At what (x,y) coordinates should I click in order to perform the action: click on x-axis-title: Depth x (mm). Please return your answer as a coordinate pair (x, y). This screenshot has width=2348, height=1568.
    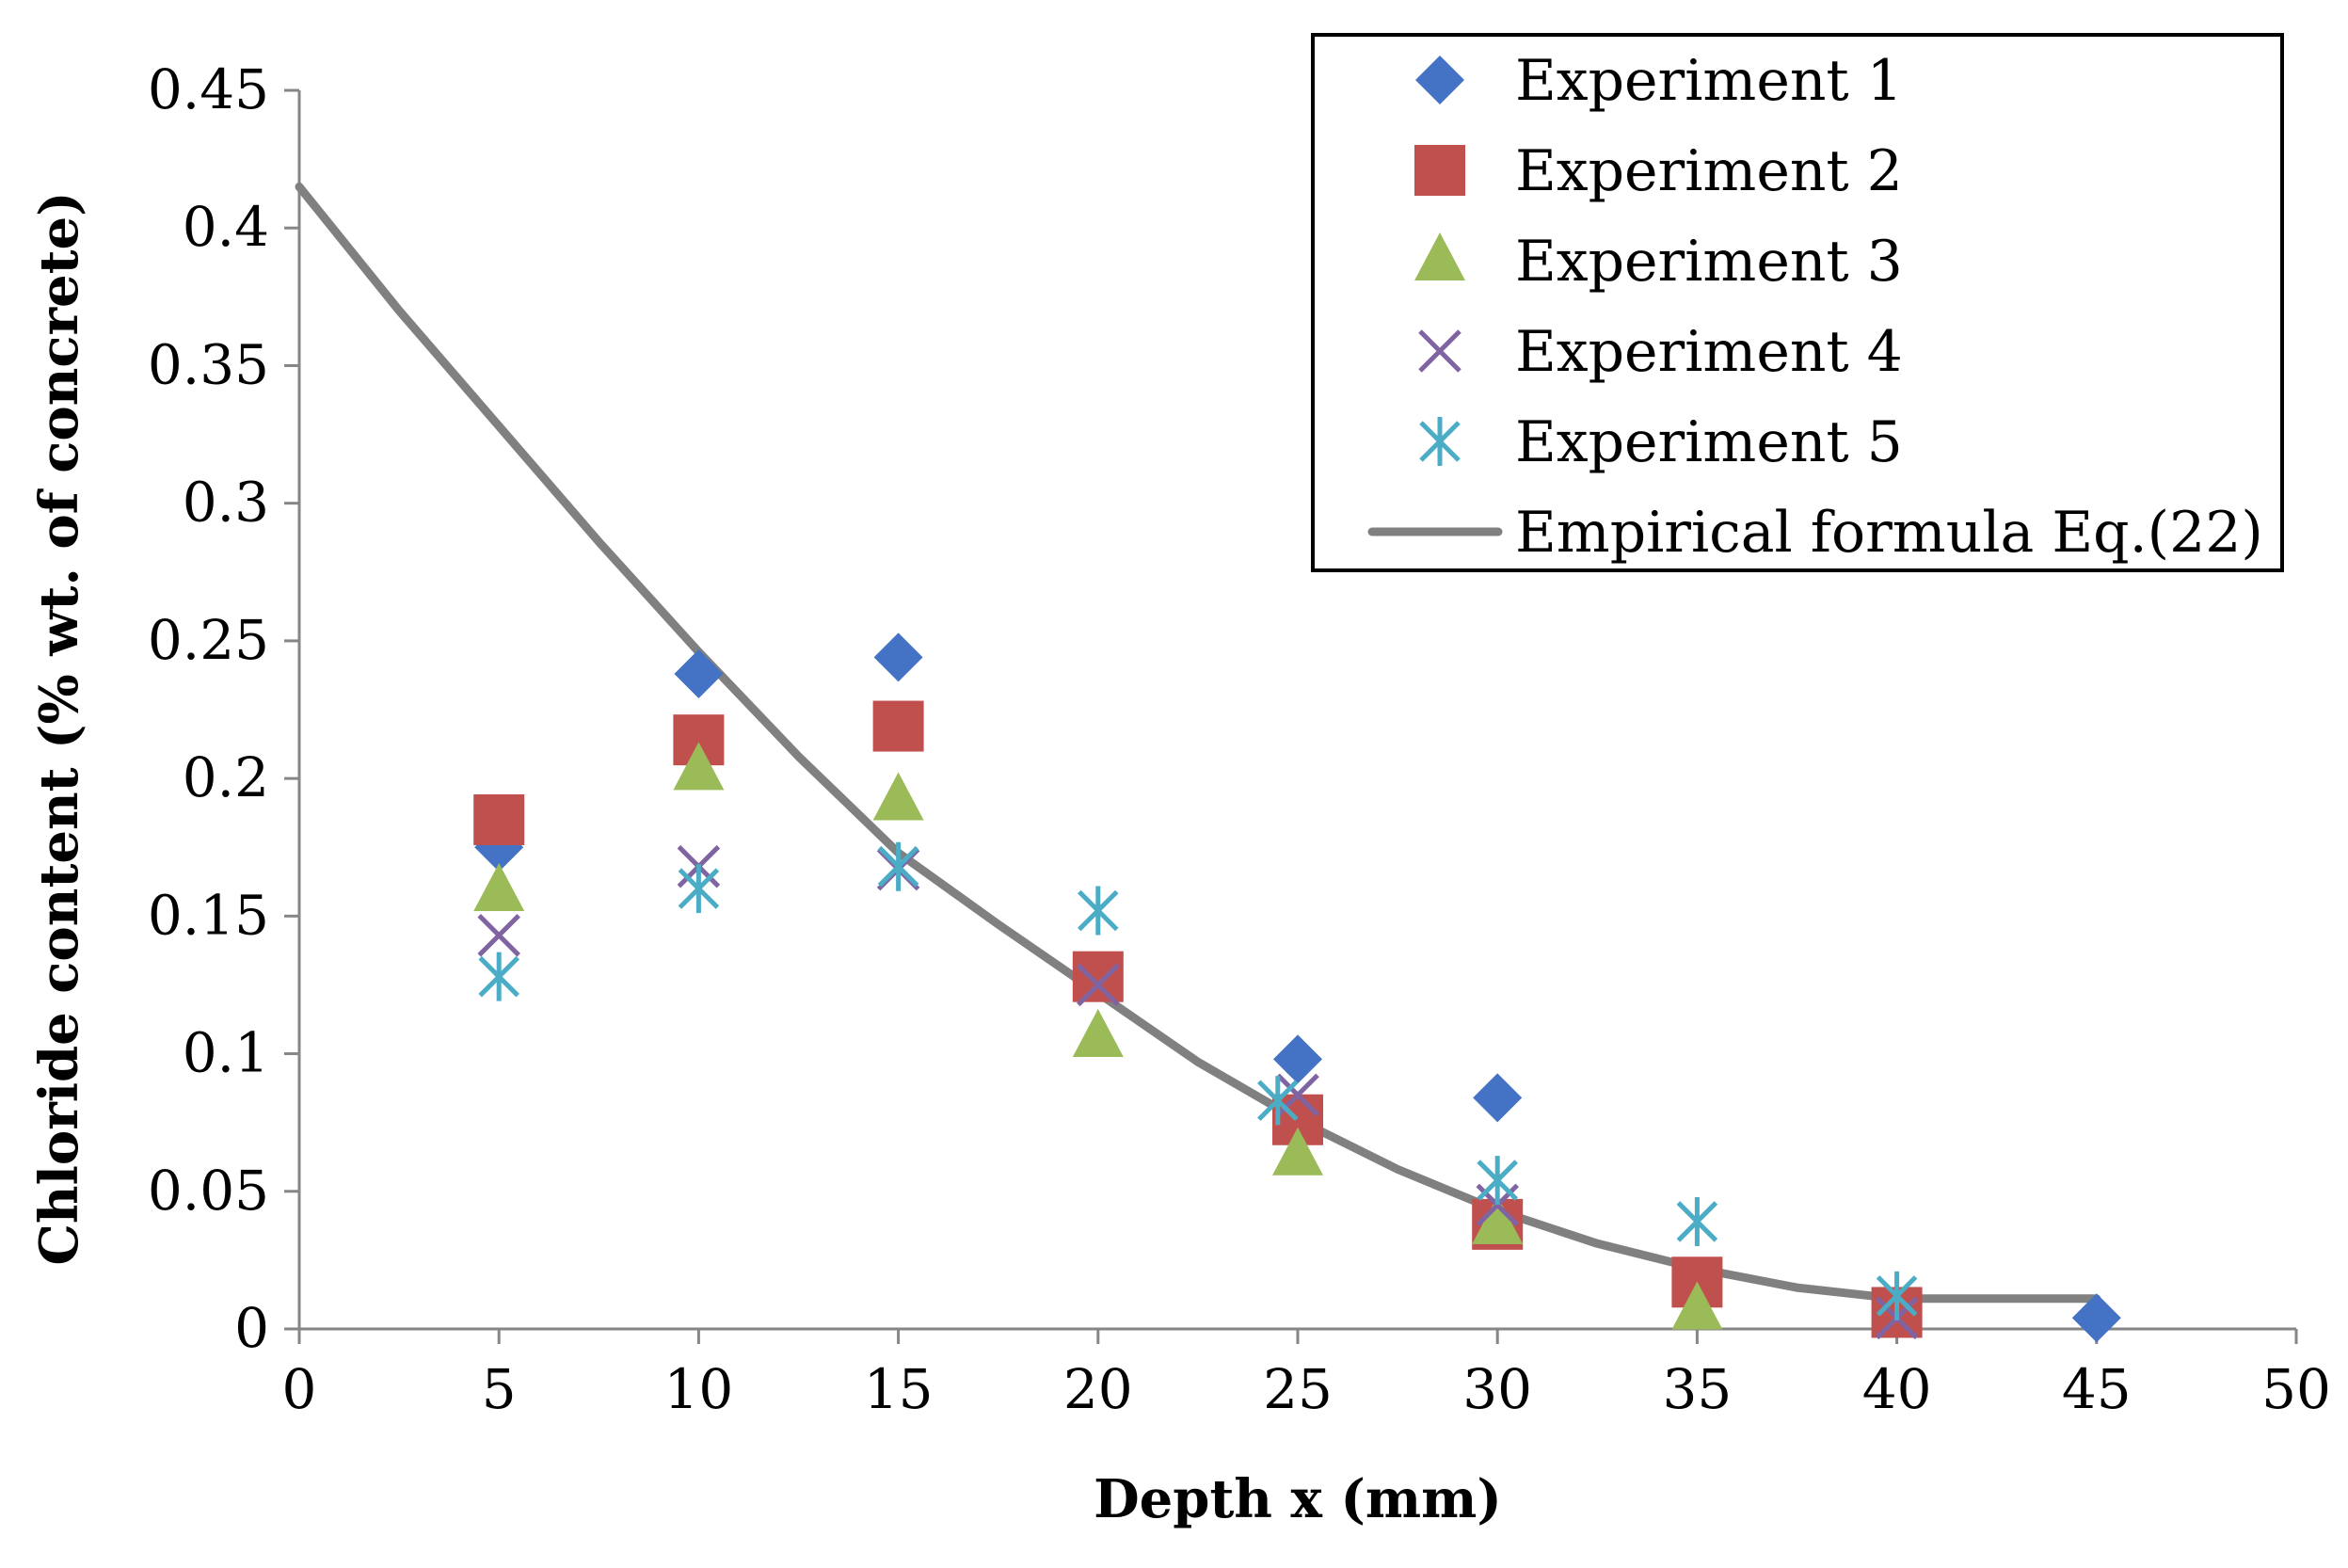
    Looking at the image, I should click on (1298, 1499).